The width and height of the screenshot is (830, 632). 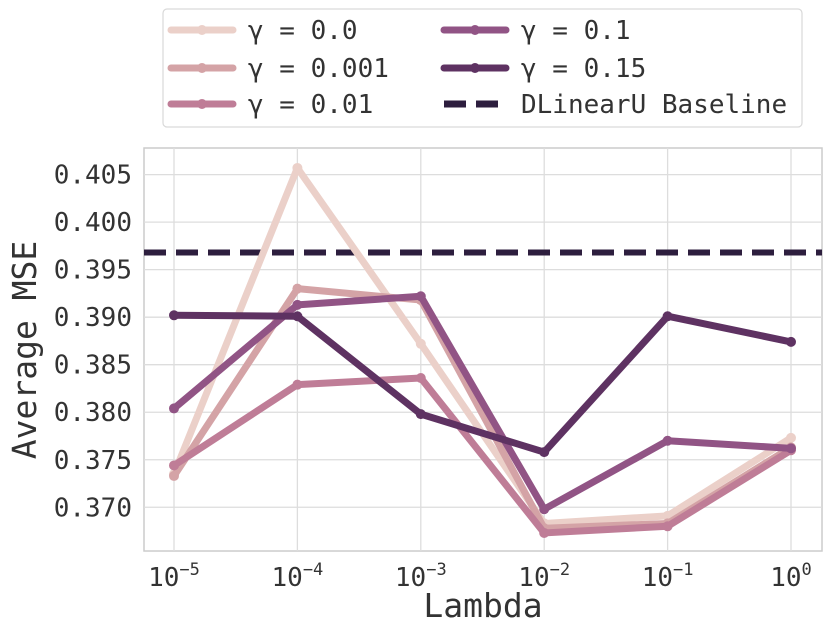 What do you see at coordinates (93, 342) in the screenshot?
I see `y-tick-labels: 0.370 0.375 0.380 0.385 0.390 0.395 0.400 0.405` at bounding box center [93, 342].